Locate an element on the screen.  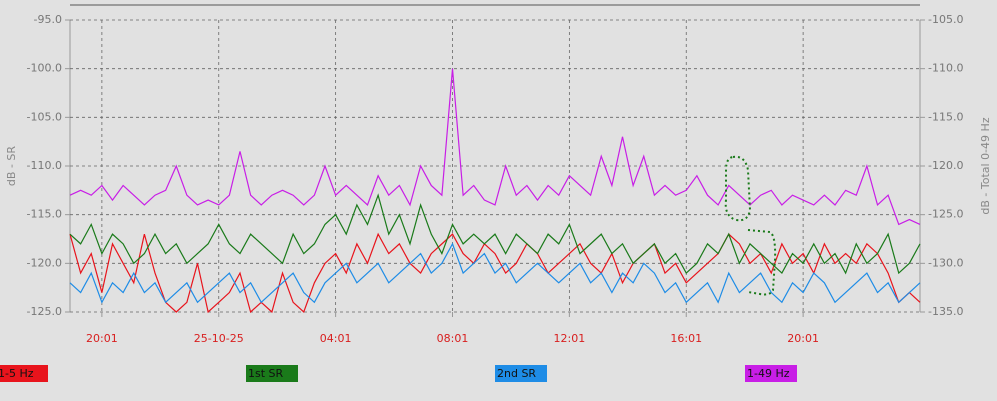
annotation-outline is located at coordinates (750, 225).